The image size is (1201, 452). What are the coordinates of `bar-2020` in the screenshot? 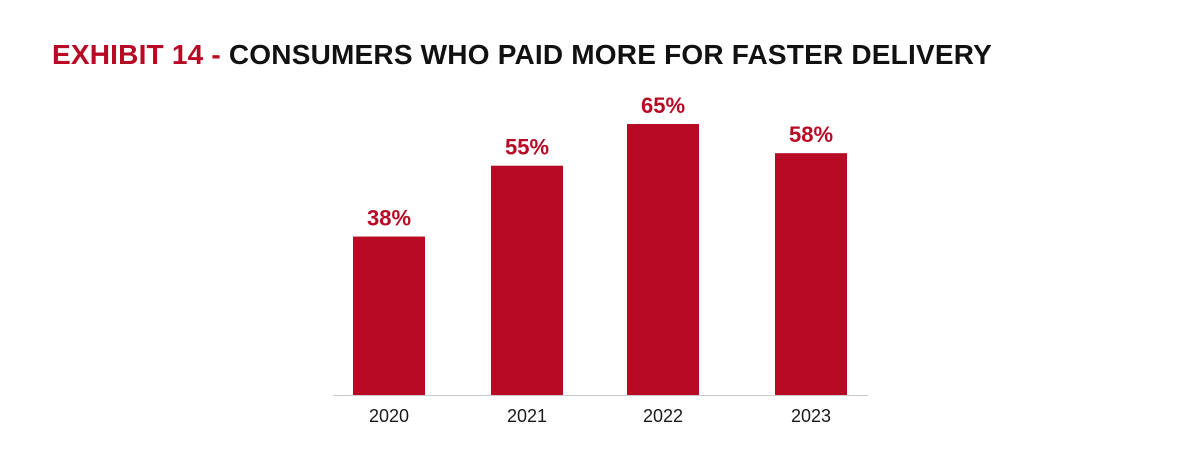 It's located at (389, 315).